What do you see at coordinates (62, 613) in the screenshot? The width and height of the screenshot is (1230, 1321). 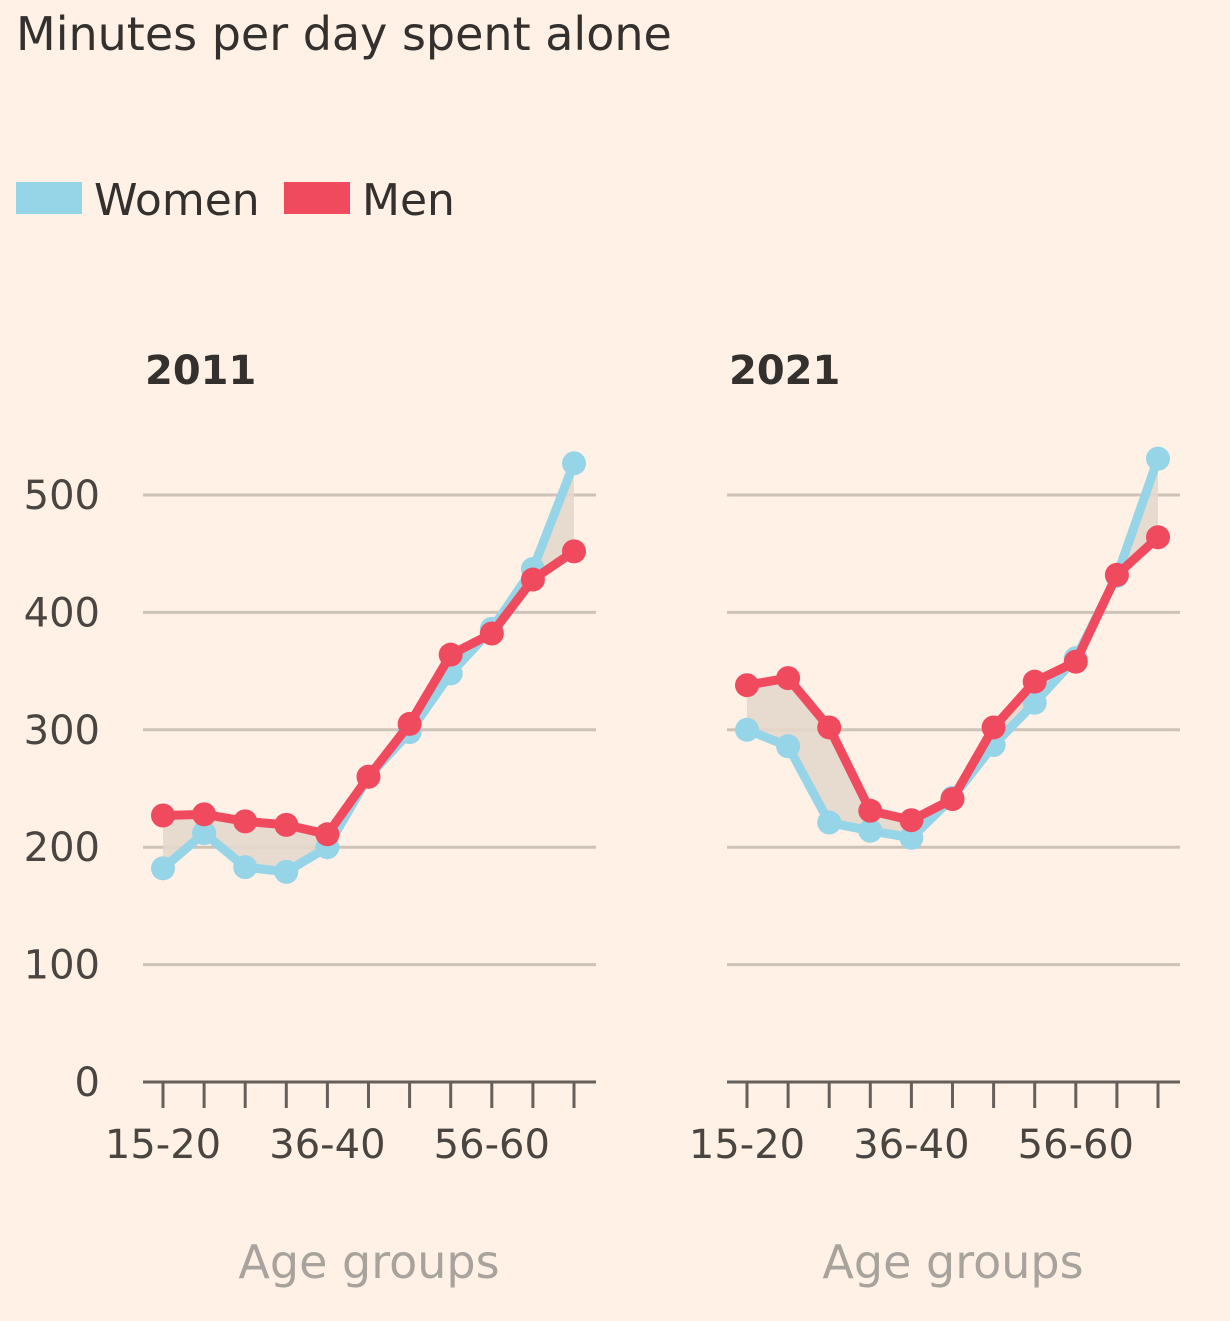 I see `y-tick-label: 400` at bounding box center [62, 613].